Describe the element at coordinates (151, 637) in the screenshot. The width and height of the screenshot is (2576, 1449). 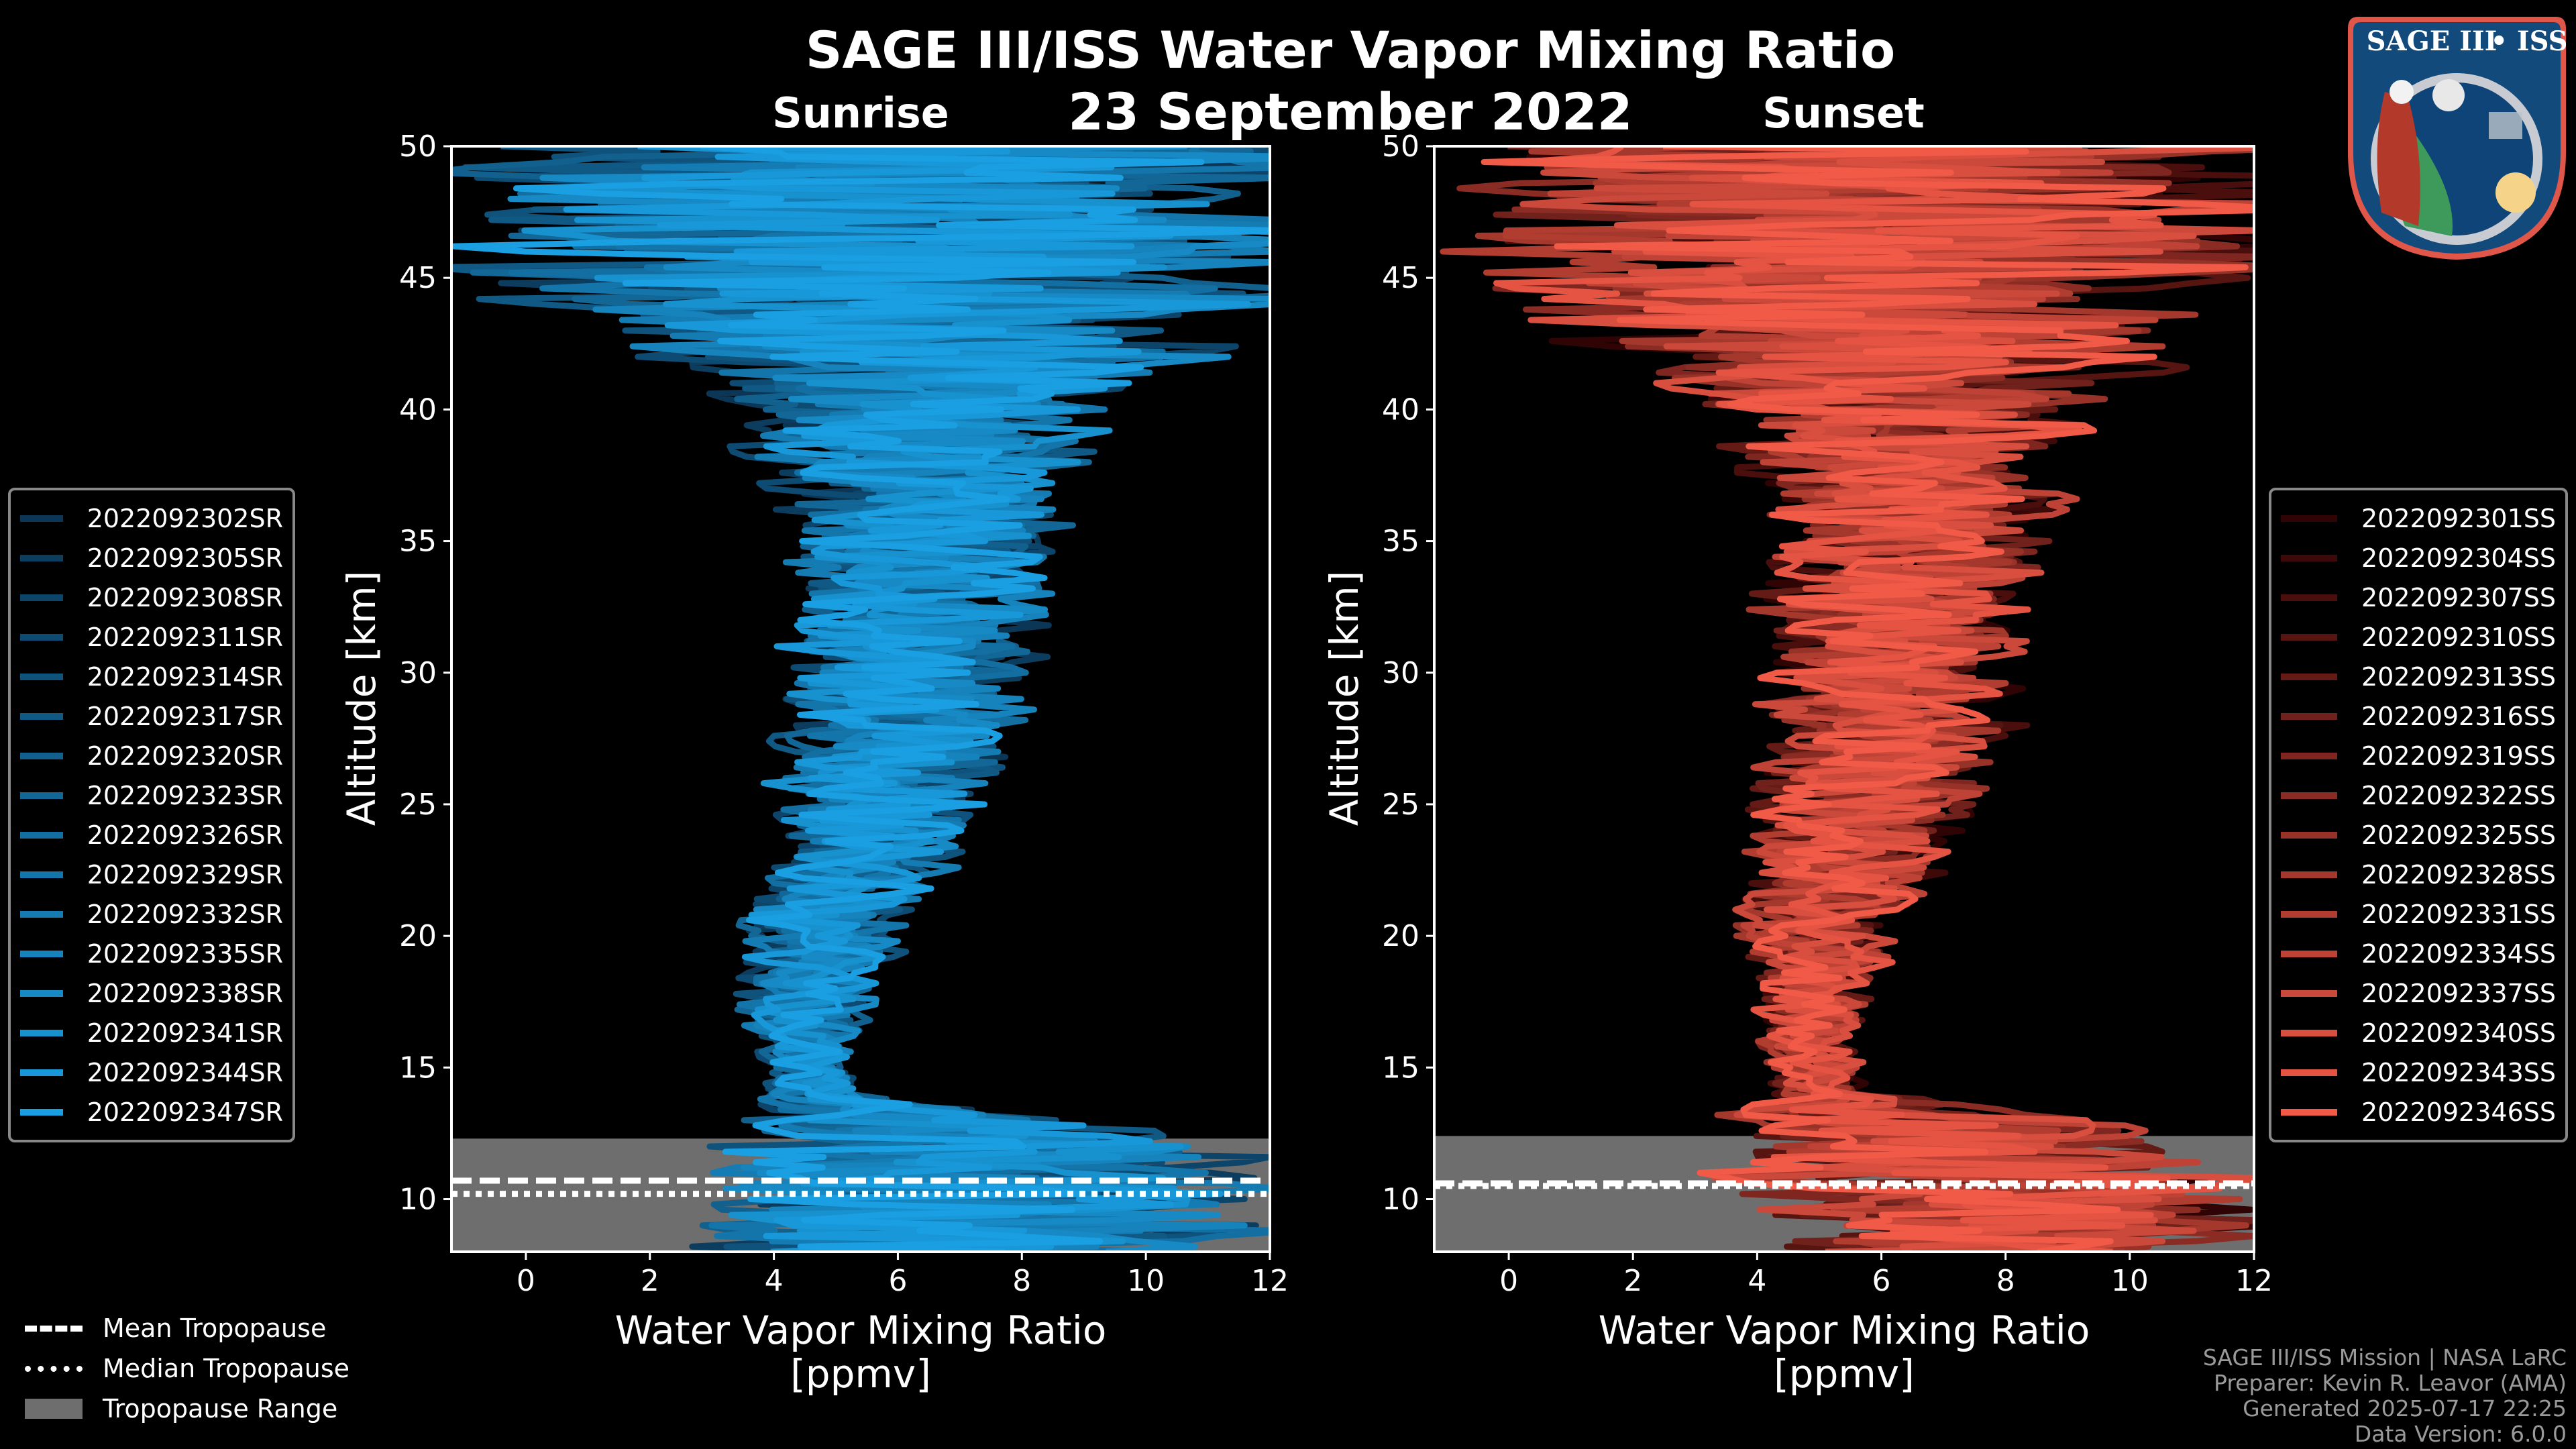
I see `legend-item: 2022092311SR` at that location.